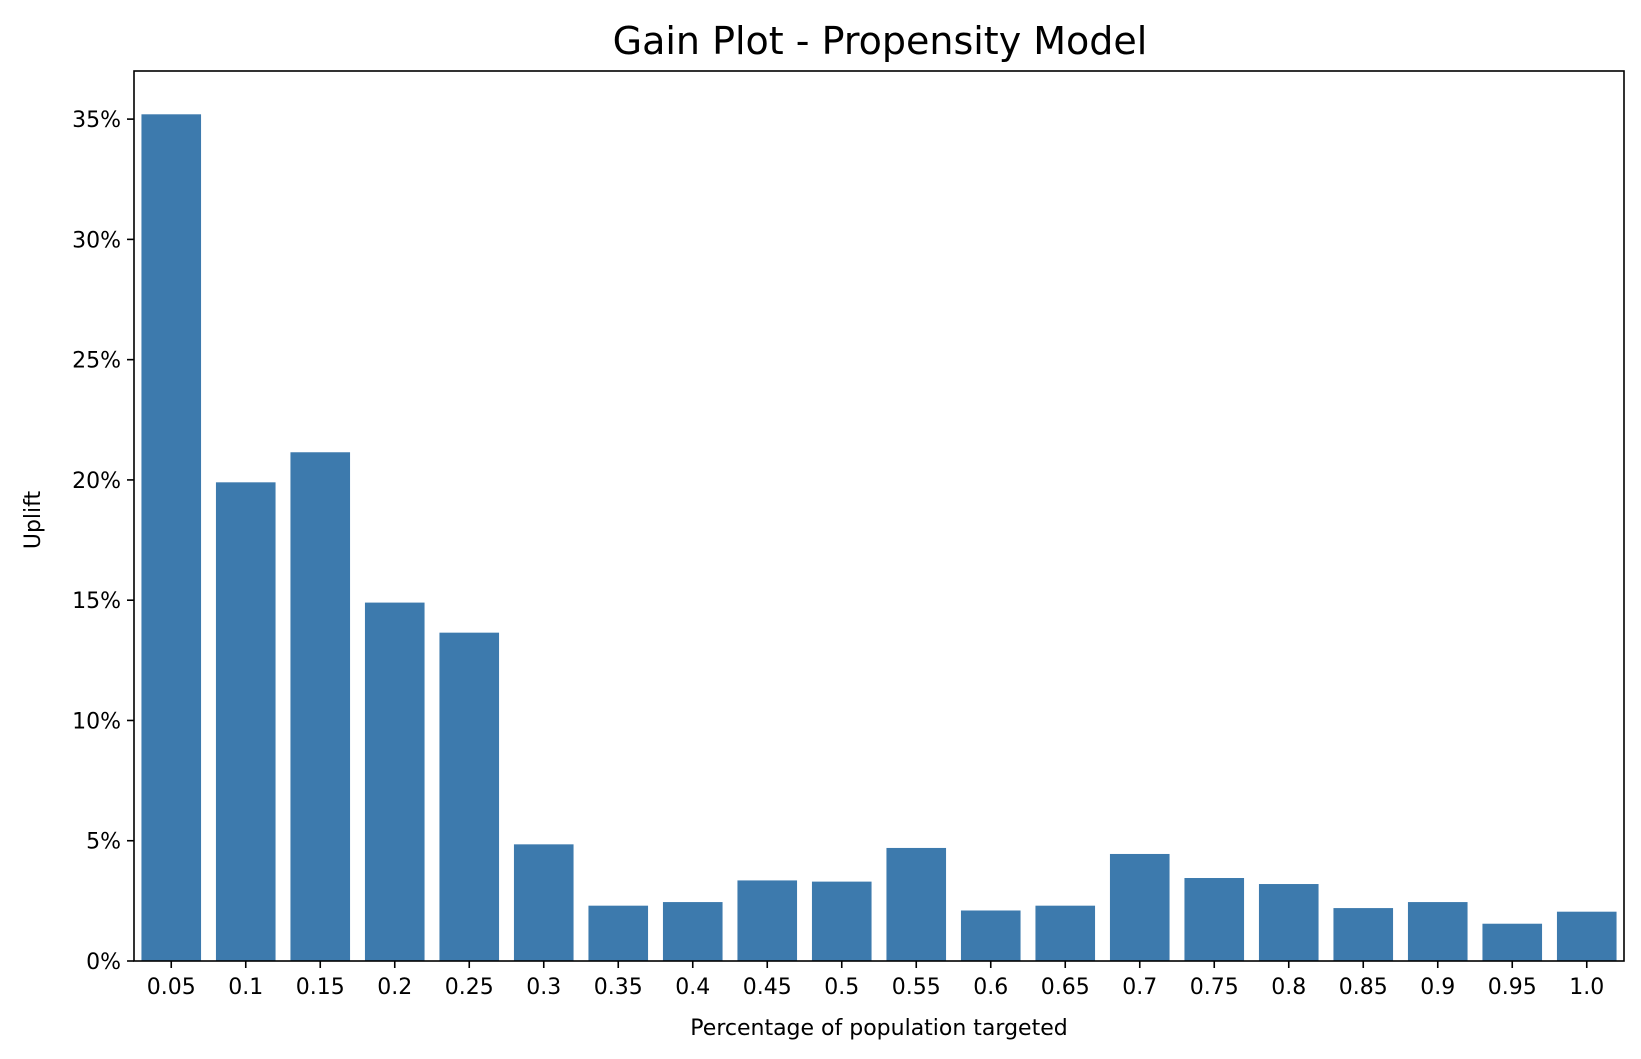  Describe the element at coordinates (618, 987) in the screenshot. I see `x-tick-label: 0.35` at that location.